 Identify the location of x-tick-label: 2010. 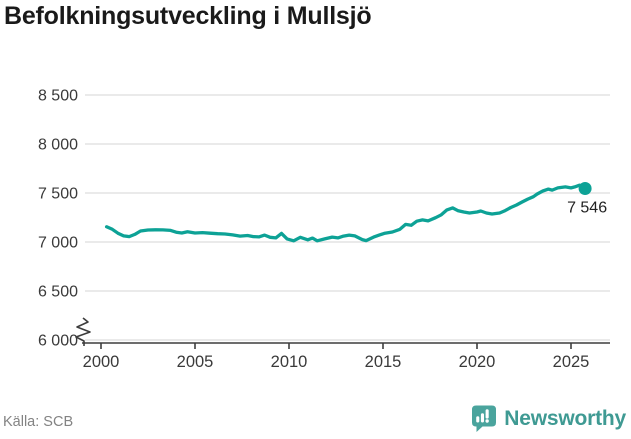
(289, 362).